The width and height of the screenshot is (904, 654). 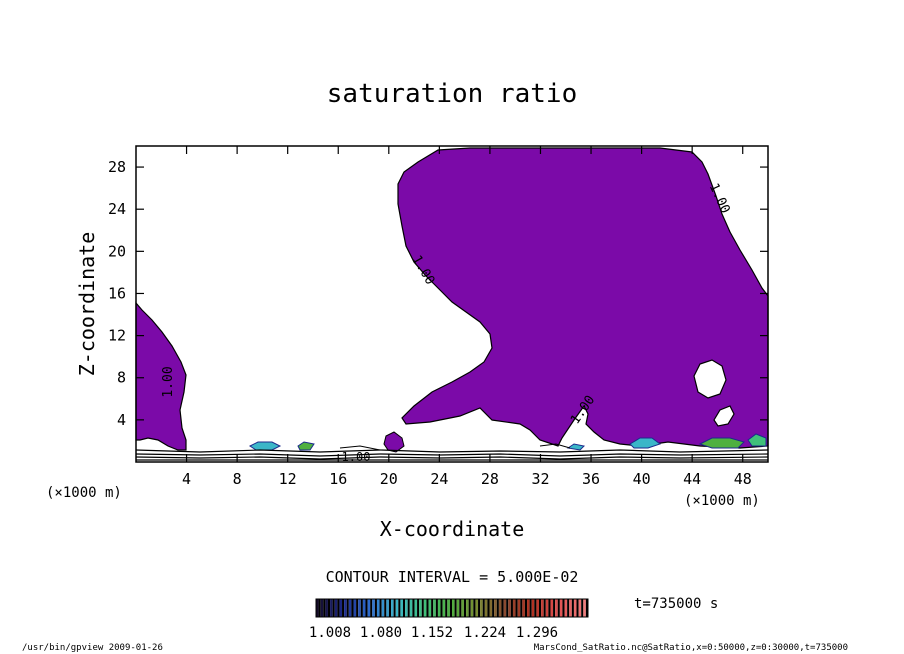 What do you see at coordinates (161, 376) in the screenshot?
I see `region-left` at bounding box center [161, 376].